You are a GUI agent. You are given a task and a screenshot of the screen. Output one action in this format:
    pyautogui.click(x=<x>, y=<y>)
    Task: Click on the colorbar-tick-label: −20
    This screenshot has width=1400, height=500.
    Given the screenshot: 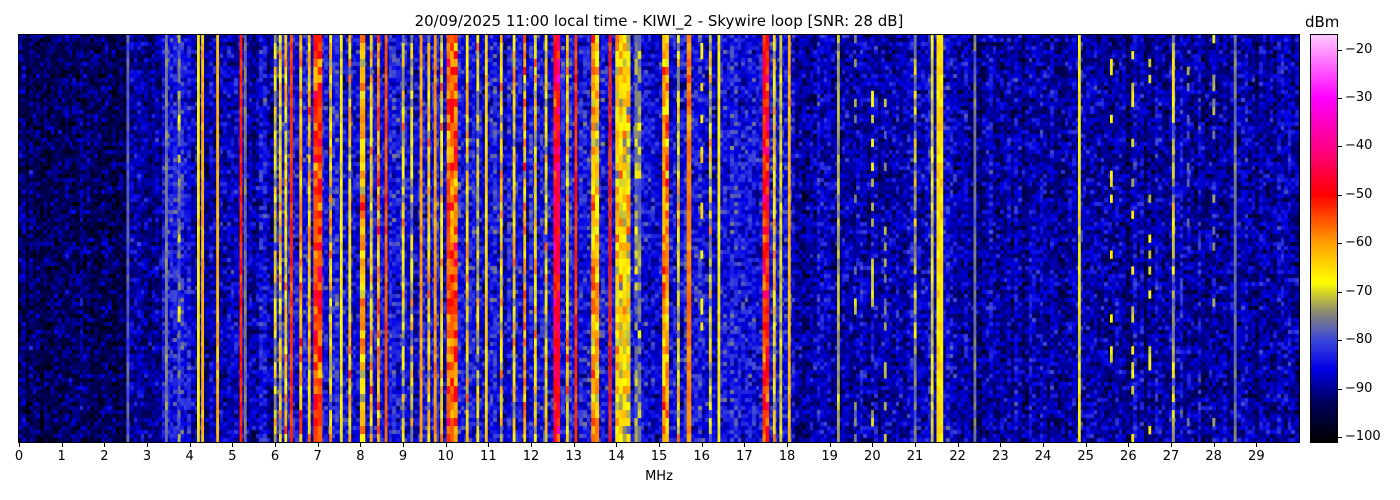 What is the action you would take?
    pyautogui.click(x=1359, y=49)
    